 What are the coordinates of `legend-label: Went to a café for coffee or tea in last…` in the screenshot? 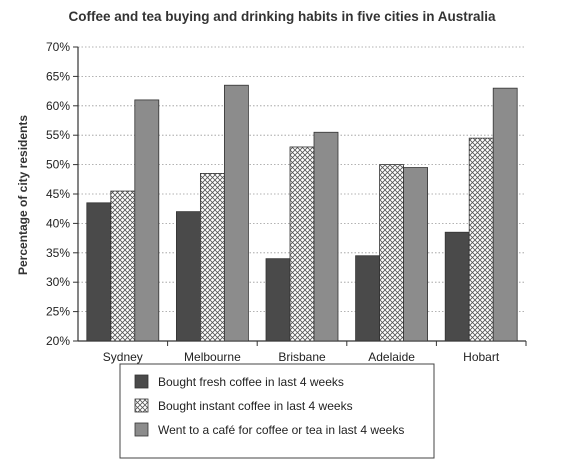 It's located at (281, 430).